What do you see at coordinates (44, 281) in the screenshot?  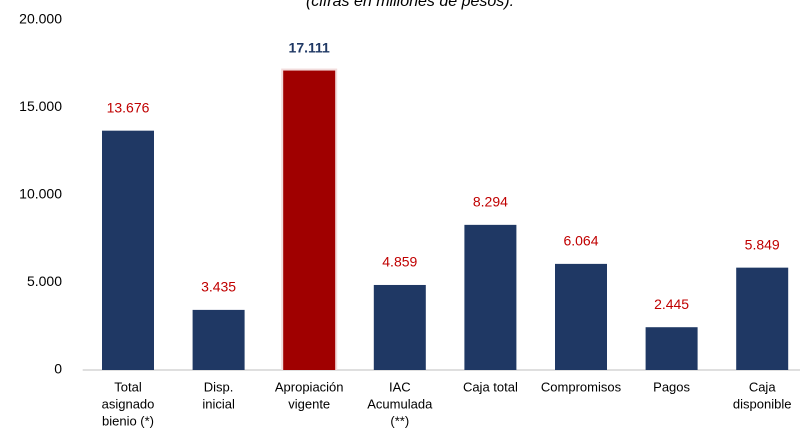 I see `y-tick-label: 5.000` at bounding box center [44, 281].